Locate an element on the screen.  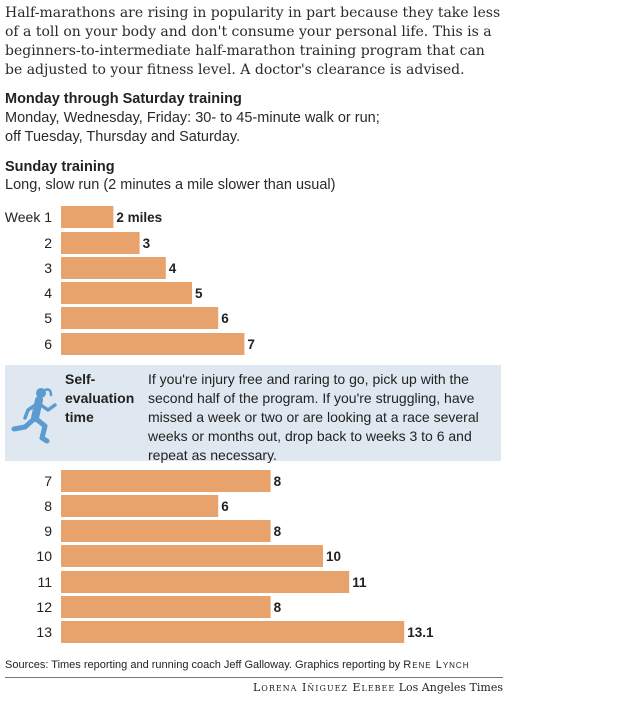
reporter-name: Rene Lynch is located at coordinates (436, 665).